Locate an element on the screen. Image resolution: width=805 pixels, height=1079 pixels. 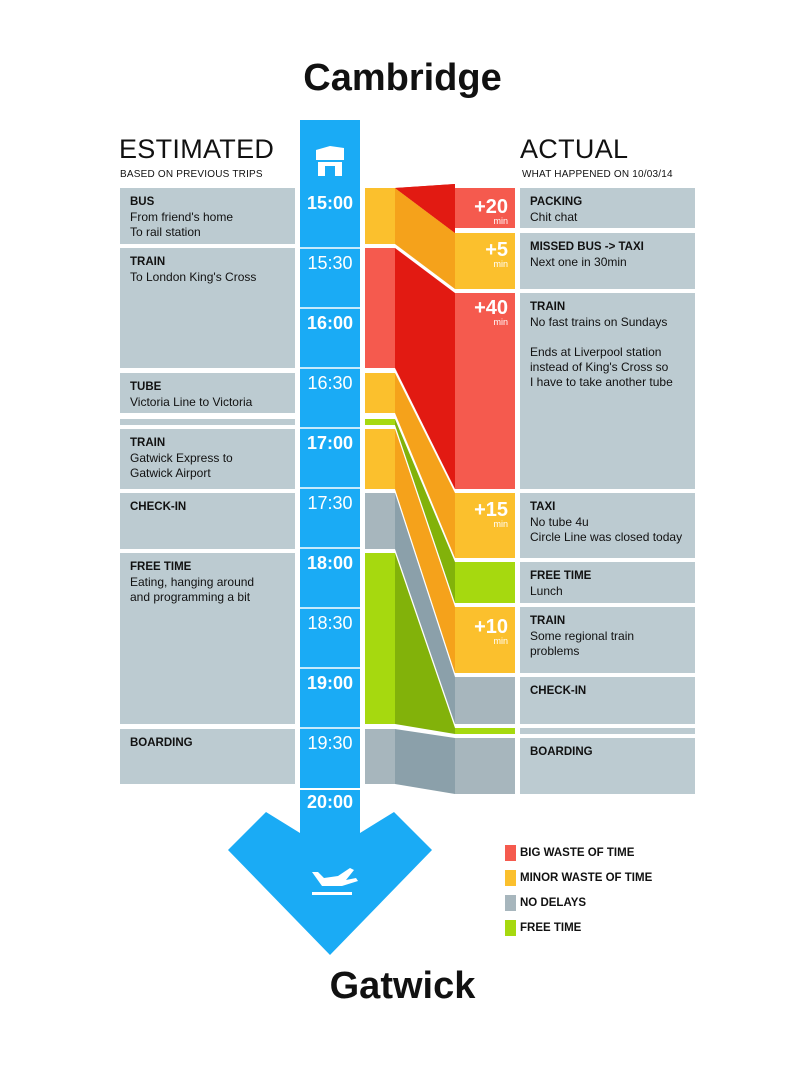
actual-item-checkin: CHECK-IN is located at coordinates (607, 700).